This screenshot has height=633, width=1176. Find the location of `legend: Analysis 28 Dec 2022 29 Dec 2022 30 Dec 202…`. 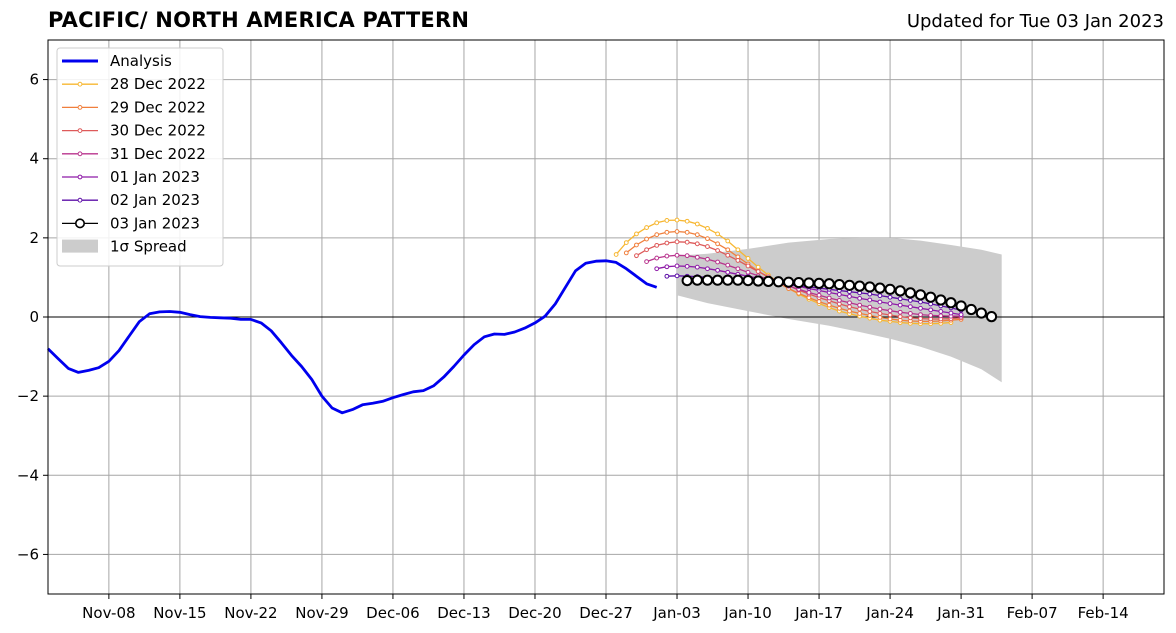

legend: Analysis 28 Dec 2022 29 Dec 2022 30 Dec 202… is located at coordinates (140, 157).